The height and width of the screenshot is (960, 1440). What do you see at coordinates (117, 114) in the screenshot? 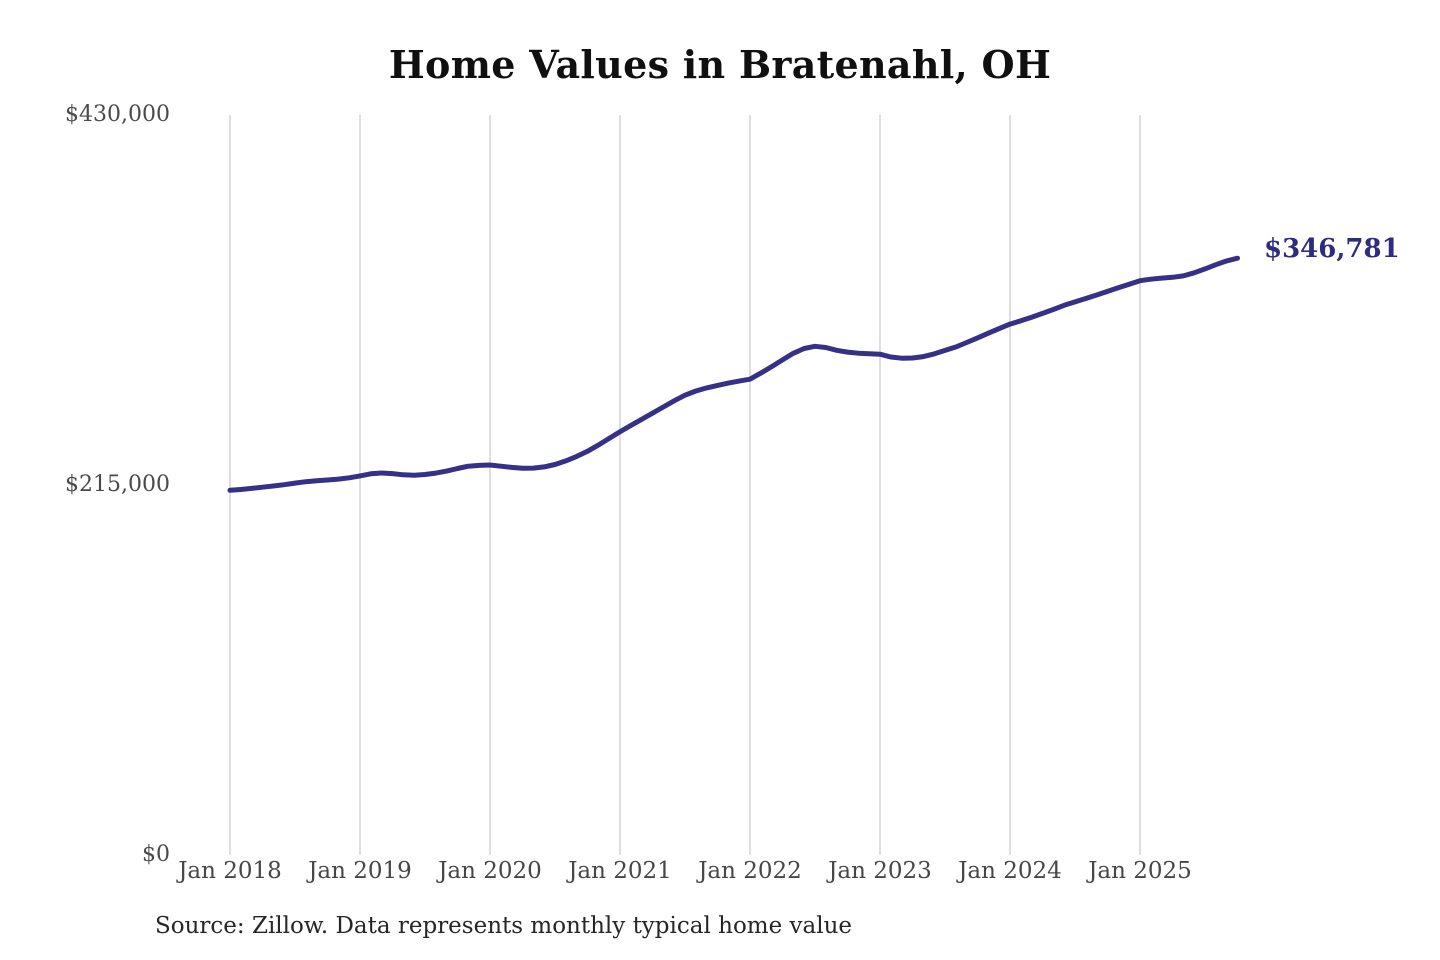
I see `y-axis-tick-430000: $430,000` at bounding box center [117, 114].